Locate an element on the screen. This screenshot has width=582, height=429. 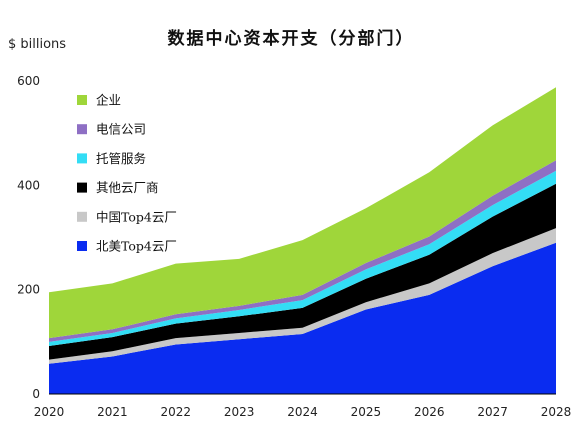
x-tick-label: 2024 is located at coordinates (302, 412).